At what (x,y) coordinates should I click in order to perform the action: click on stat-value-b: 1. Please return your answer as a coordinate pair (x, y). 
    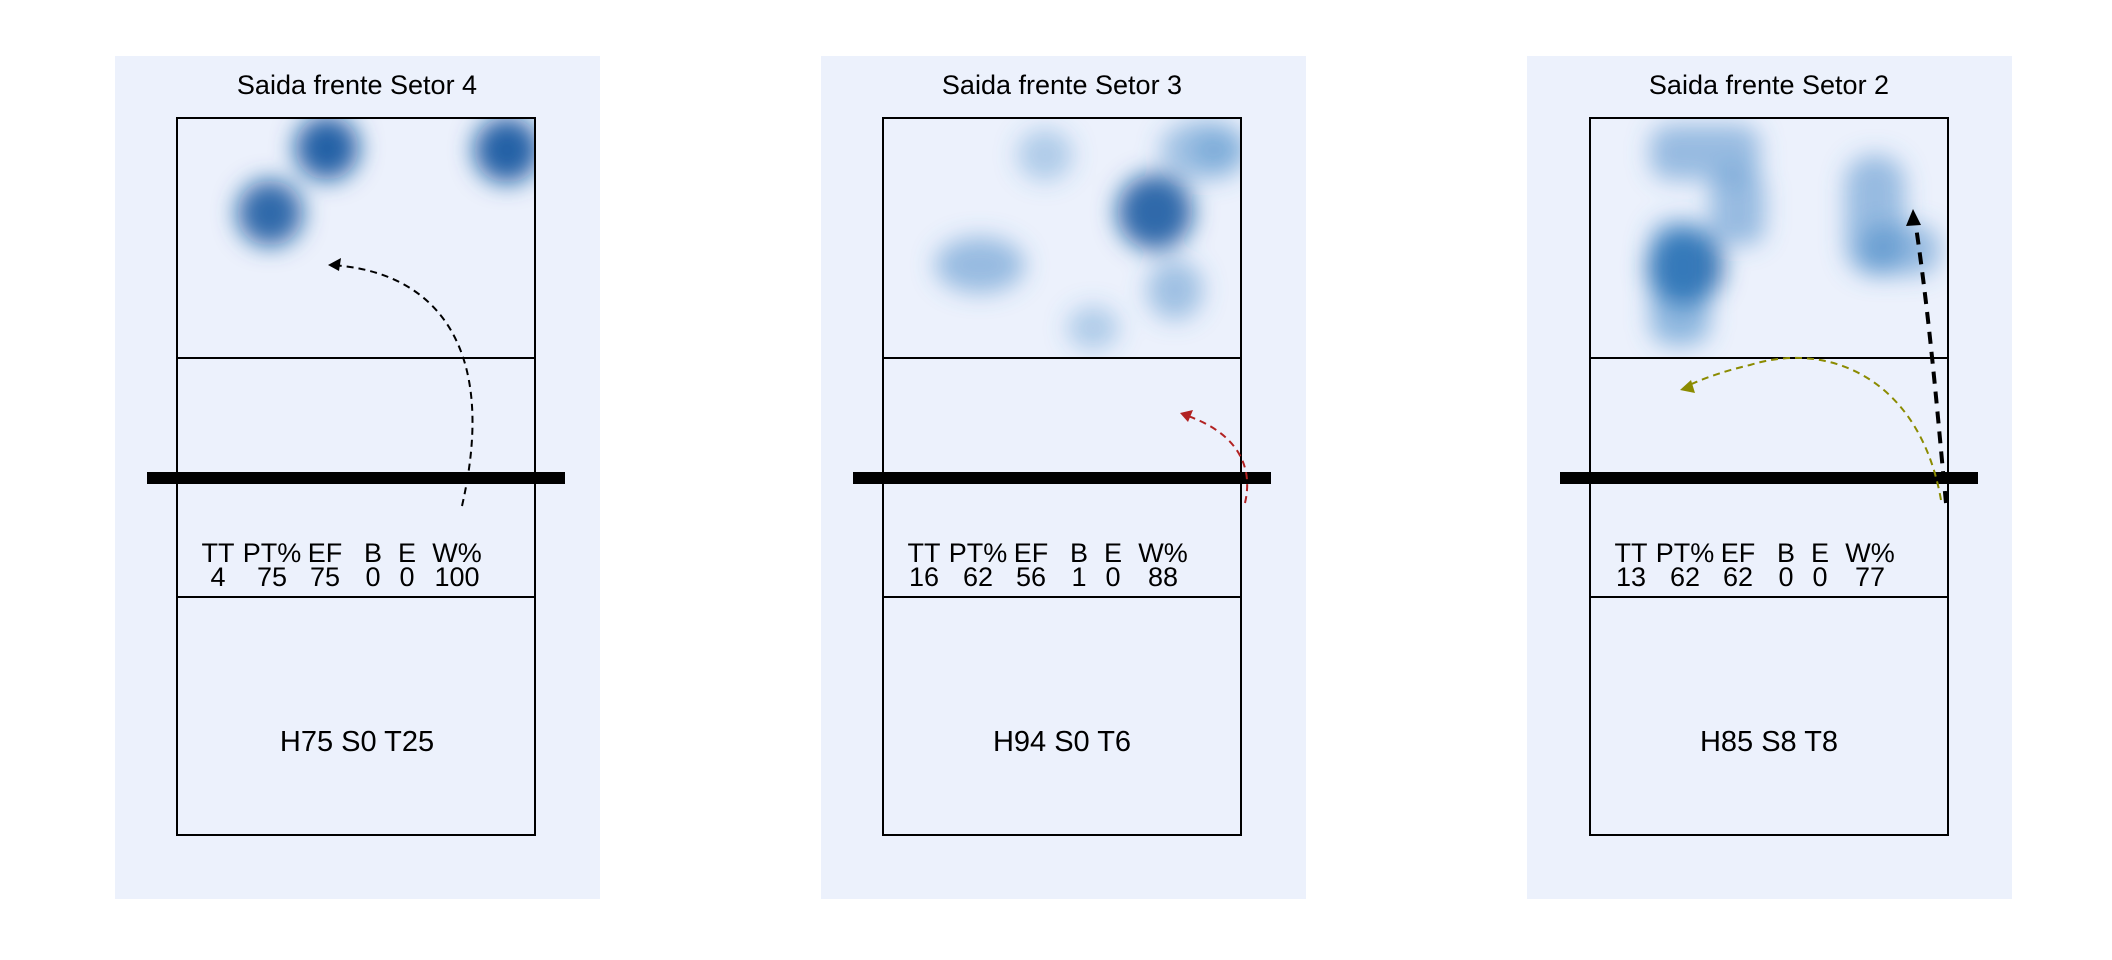
    Looking at the image, I should click on (1078, 577).